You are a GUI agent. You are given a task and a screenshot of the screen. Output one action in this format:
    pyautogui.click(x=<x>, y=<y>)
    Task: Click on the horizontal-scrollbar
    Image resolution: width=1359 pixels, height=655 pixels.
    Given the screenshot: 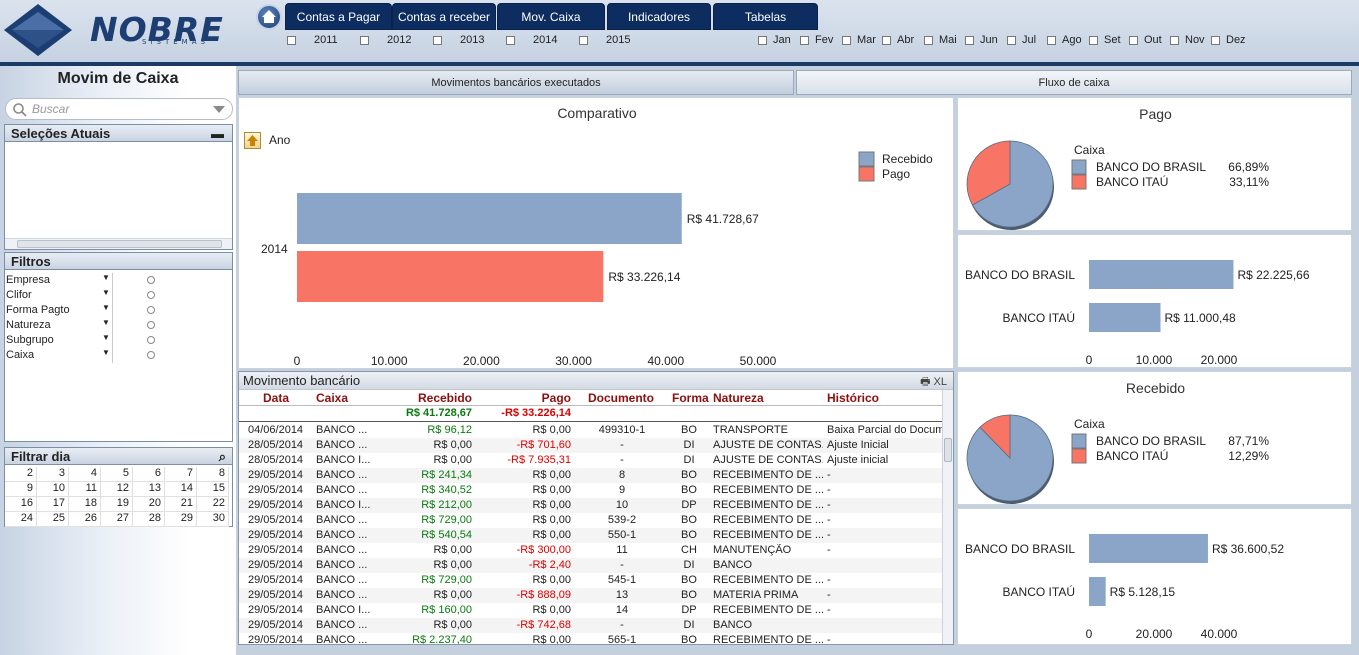 What is the action you would take?
    pyautogui.click(x=118, y=243)
    